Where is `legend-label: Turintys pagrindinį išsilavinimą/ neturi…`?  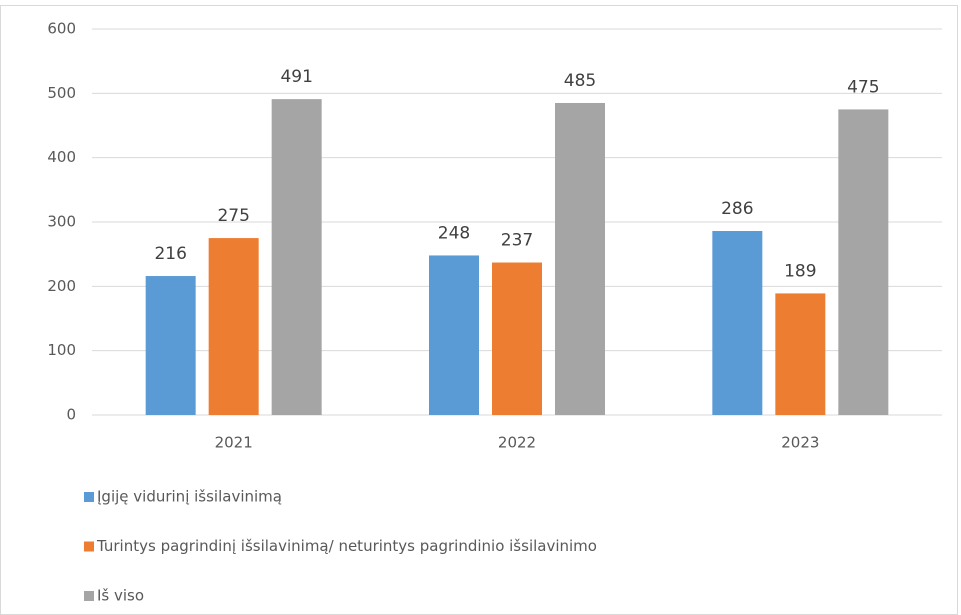
legend-label: Turintys pagrindinį išsilavinimą/ neturi… is located at coordinates (346, 546).